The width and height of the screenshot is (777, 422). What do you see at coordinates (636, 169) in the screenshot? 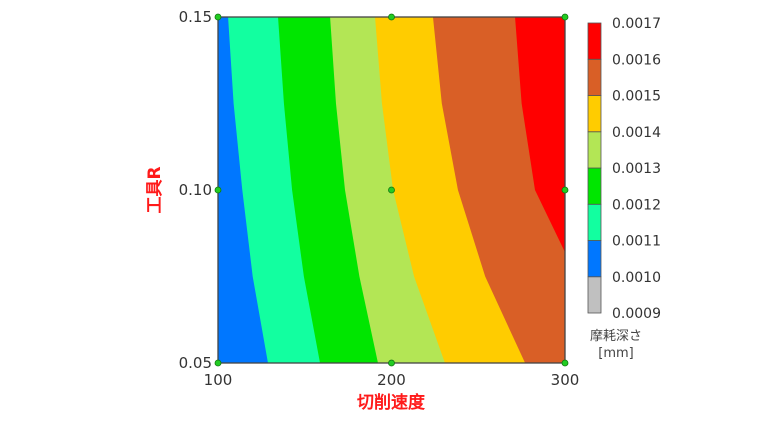
I see `colorbar-label: 0.0013` at bounding box center [636, 169].